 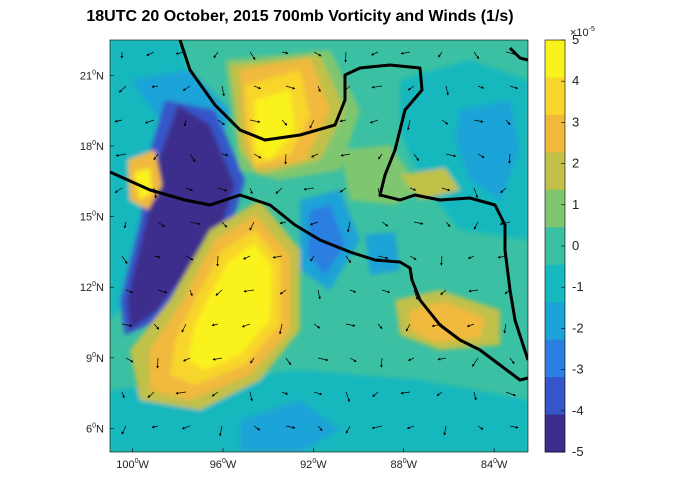 I want to click on field-pos5-north, so click(x=275, y=125).